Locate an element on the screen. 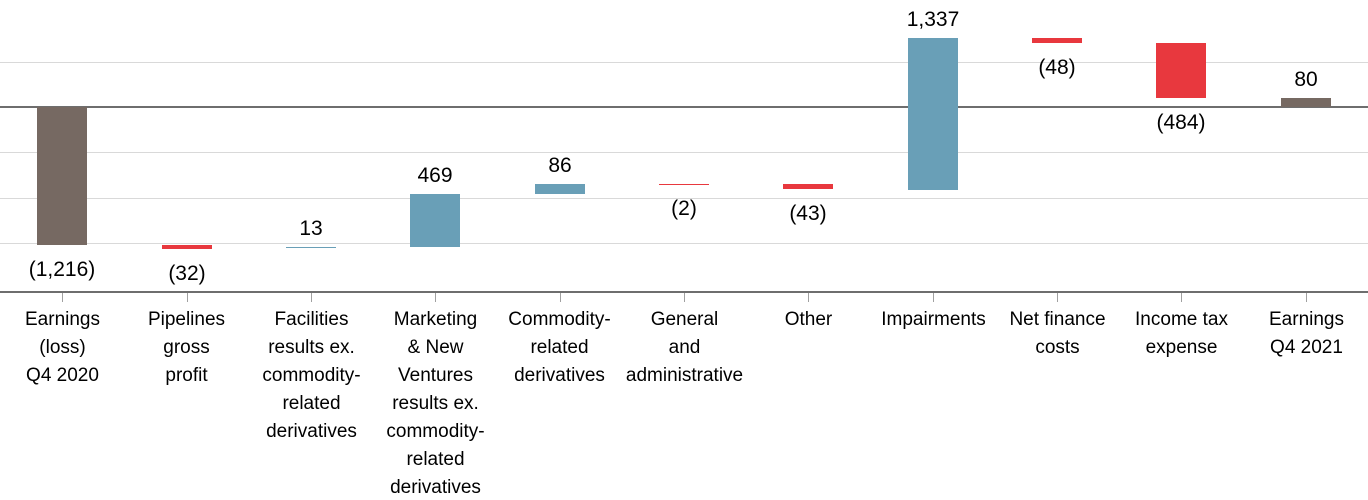  x-axis-label: Impairments is located at coordinates (933, 320).